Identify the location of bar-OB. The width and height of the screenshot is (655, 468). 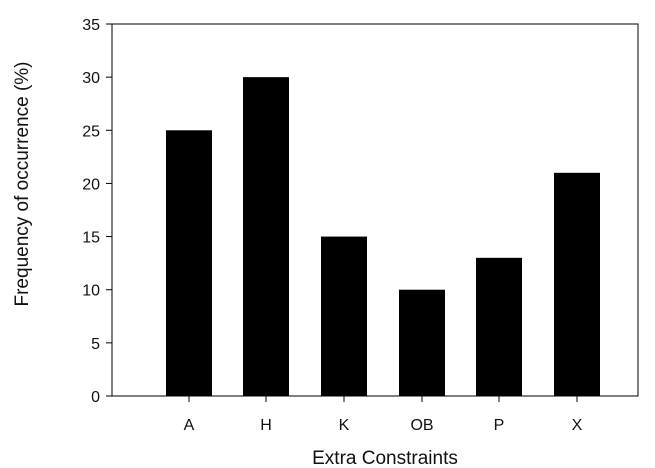
(422, 342).